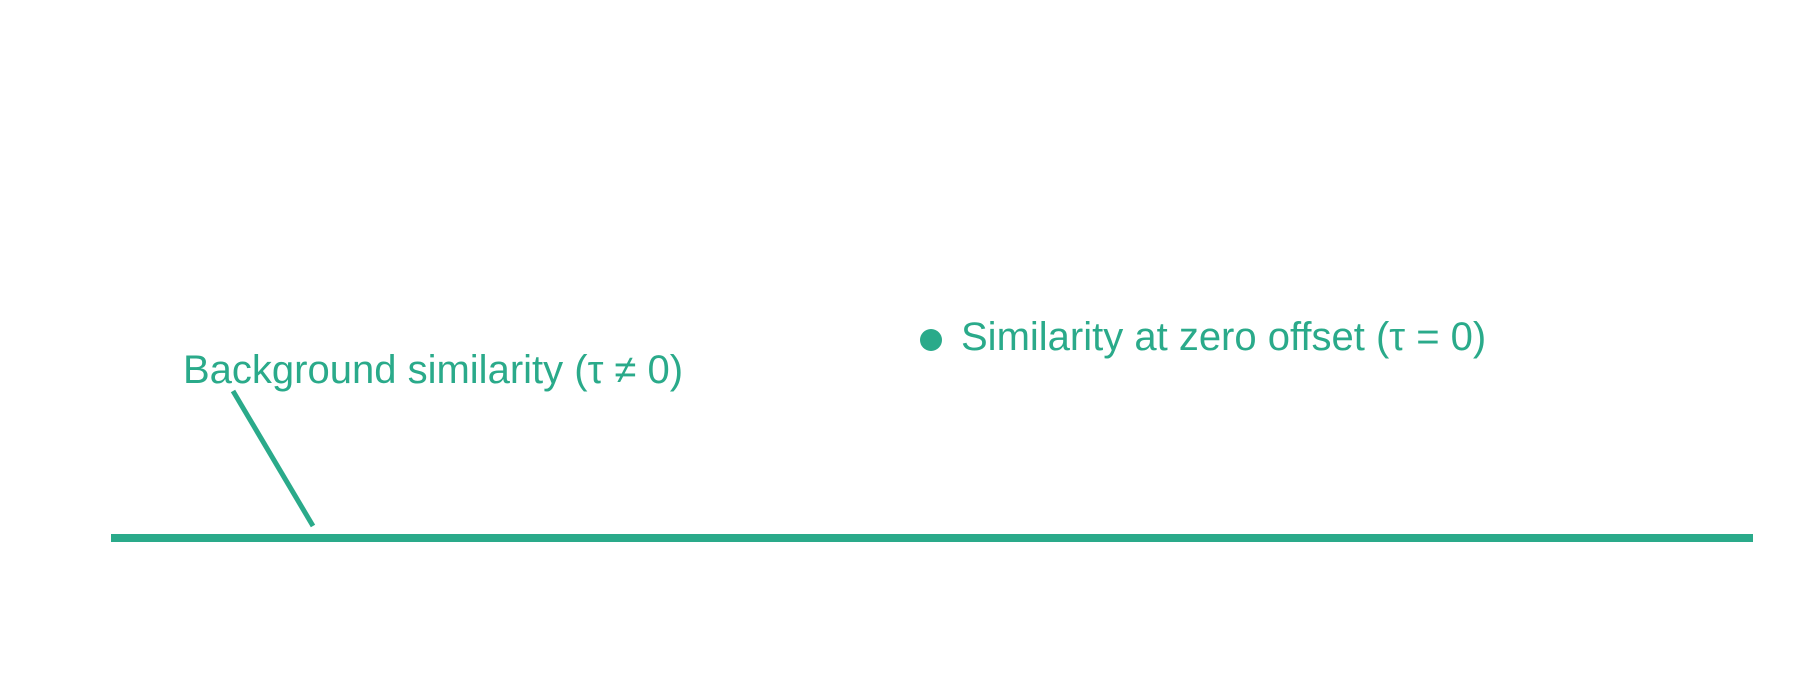  I want to click on zero-offset-label: Similarity at zero offset (τ = 0), so click(1223, 337).